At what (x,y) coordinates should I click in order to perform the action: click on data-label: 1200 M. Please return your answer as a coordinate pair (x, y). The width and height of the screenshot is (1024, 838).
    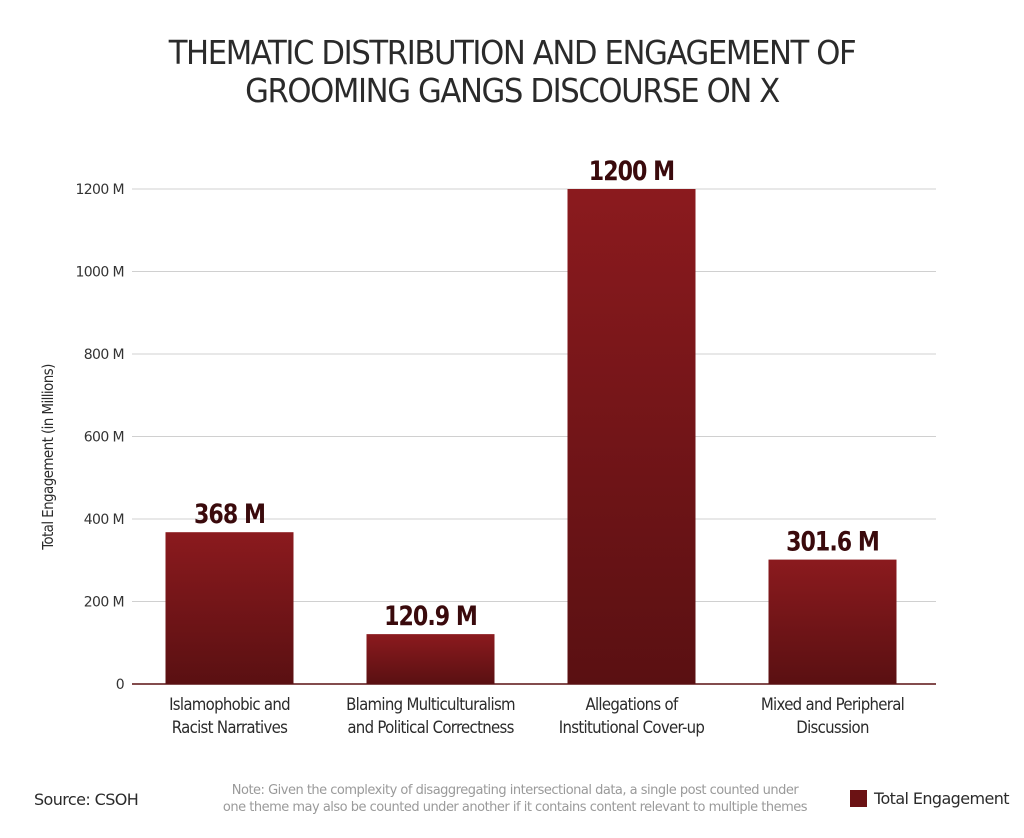
    Looking at the image, I should click on (631, 171).